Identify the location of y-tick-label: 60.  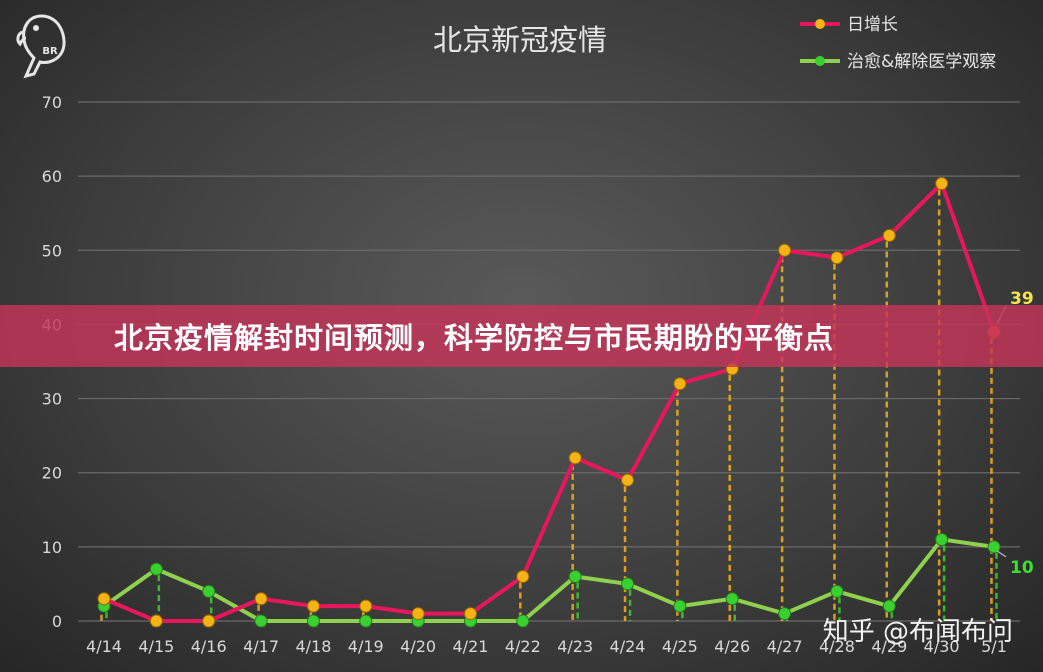
(52, 176).